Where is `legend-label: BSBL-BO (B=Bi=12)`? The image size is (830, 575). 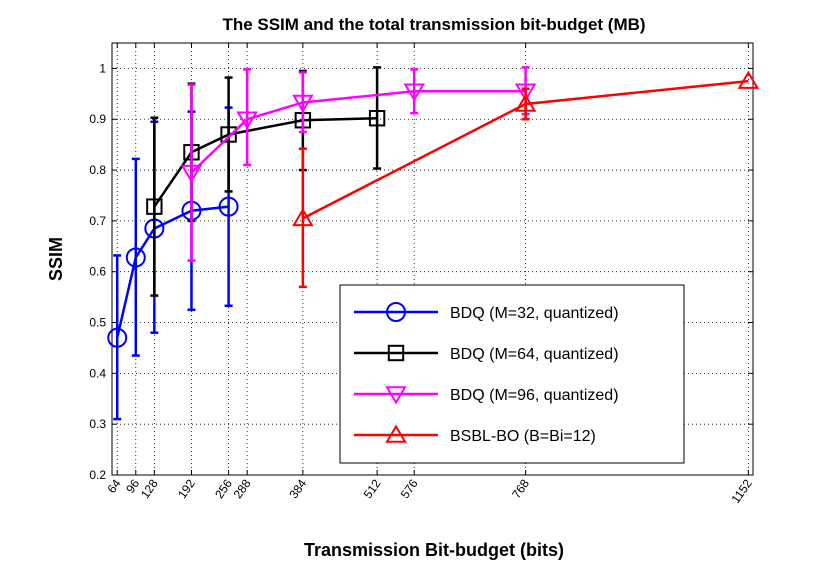
legend-label: BSBL-BO (B=Bi=12) is located at coordinates (523, 436).